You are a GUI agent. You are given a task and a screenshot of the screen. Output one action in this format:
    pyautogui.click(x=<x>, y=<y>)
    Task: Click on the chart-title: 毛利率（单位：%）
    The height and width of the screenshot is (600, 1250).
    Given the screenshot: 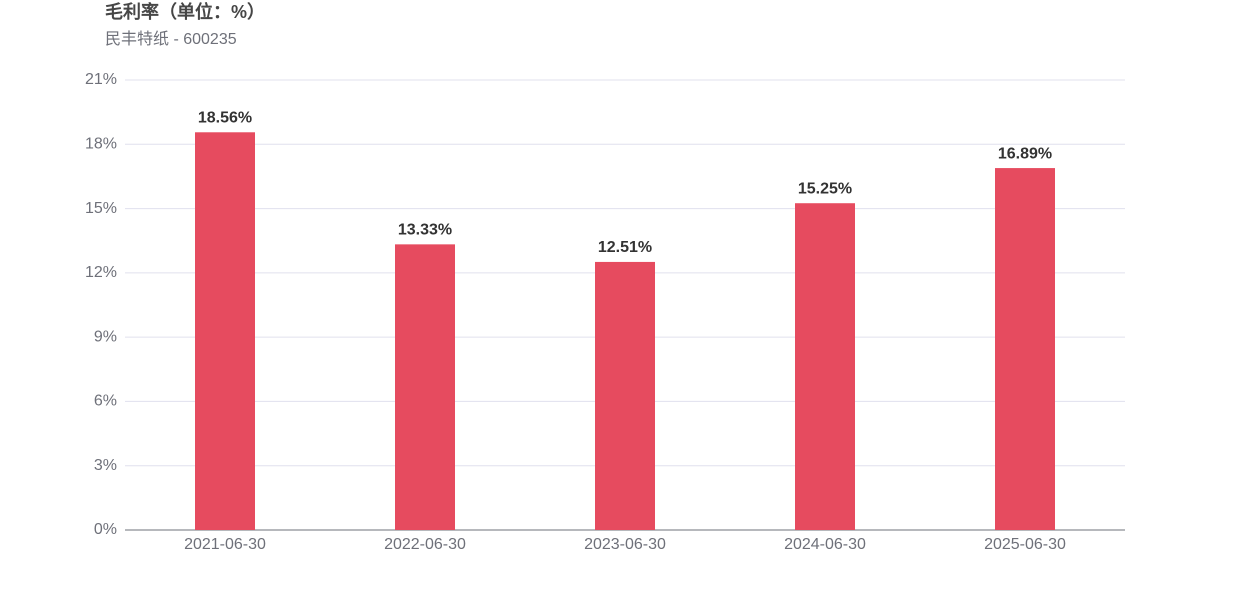 What is the action you would take?
    pyautogui.click(x=185, y=11)
    